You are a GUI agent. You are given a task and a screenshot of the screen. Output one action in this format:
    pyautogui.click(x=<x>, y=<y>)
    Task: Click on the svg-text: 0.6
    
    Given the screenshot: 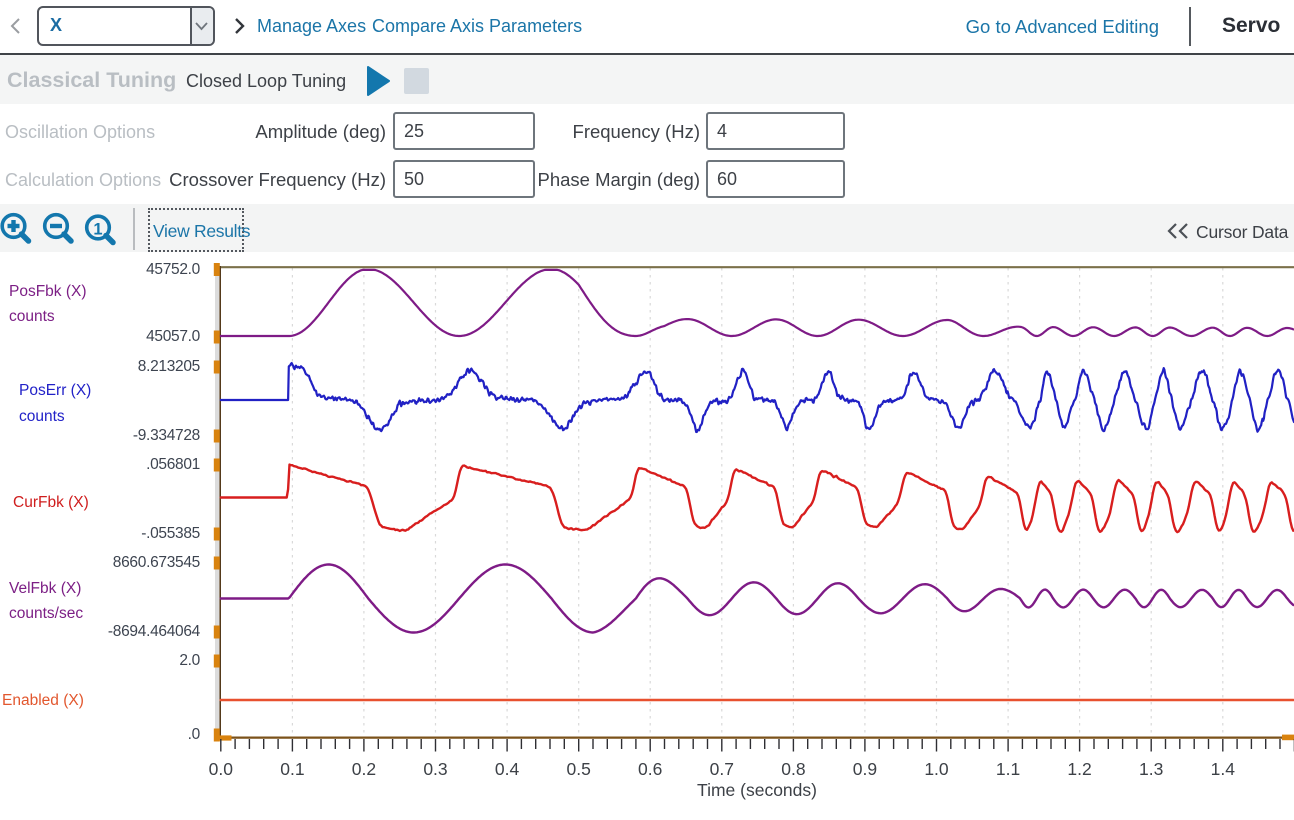 What is the action you would take?
    pyautogui.click(x=650, y=769)
    